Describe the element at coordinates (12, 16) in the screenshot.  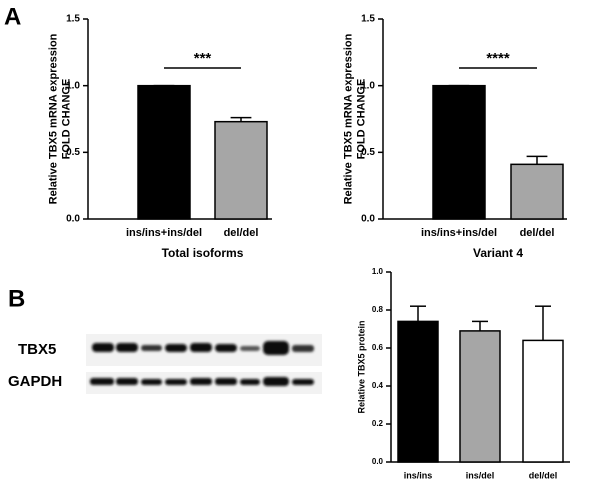
I see `panel-label: A` at that location.